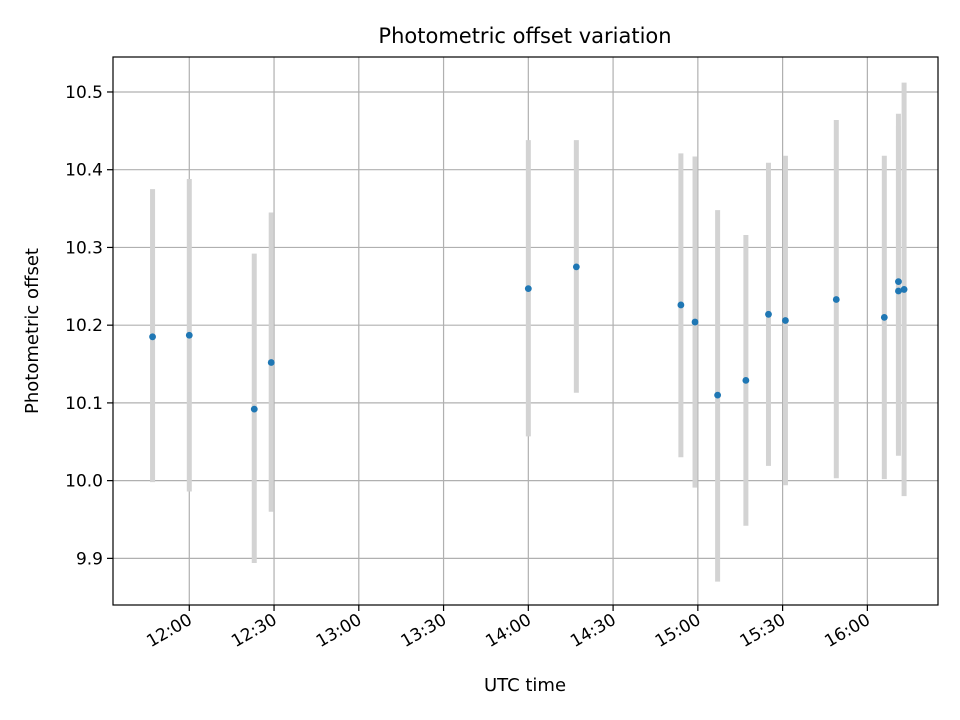  What do you see at coordinates (593, 631) in the screenshot?
I see `x-tick-label: 14:30` at bounding box center [593, 631].